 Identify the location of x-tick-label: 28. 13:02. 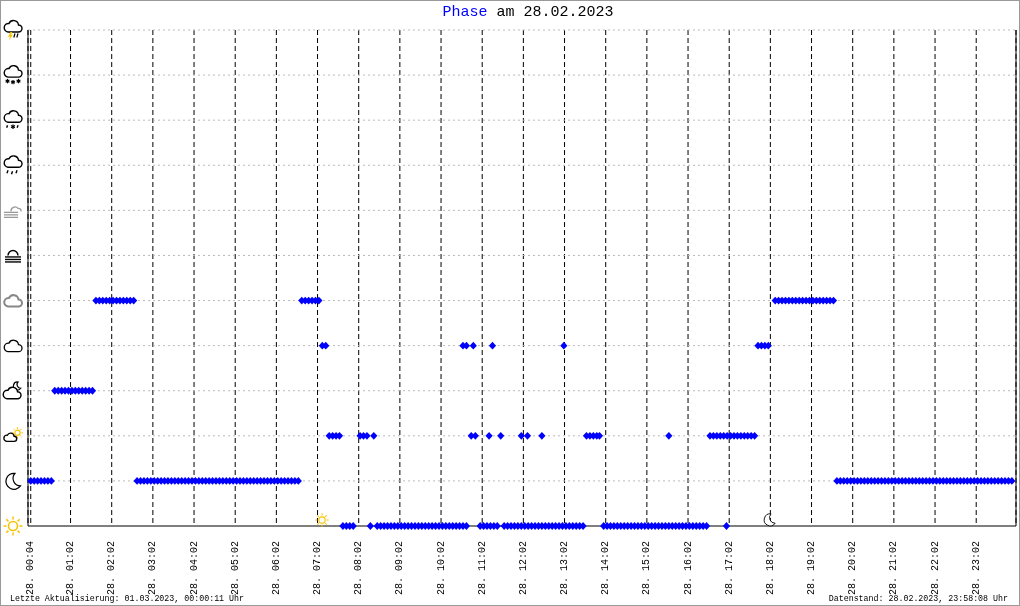
(565, 568).